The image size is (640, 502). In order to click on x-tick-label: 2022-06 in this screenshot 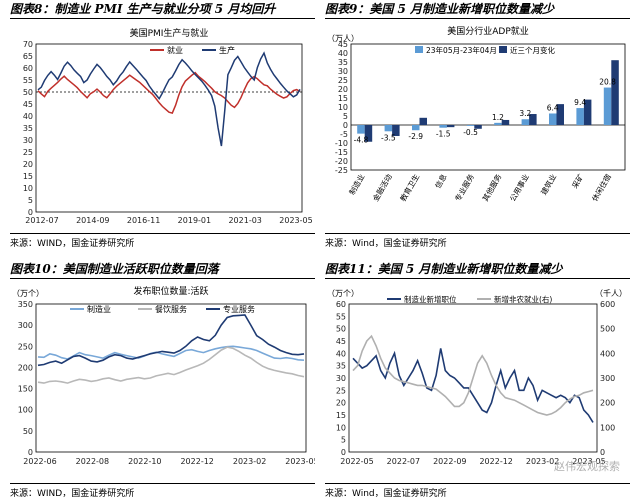, I will do `click(39, 461)`.